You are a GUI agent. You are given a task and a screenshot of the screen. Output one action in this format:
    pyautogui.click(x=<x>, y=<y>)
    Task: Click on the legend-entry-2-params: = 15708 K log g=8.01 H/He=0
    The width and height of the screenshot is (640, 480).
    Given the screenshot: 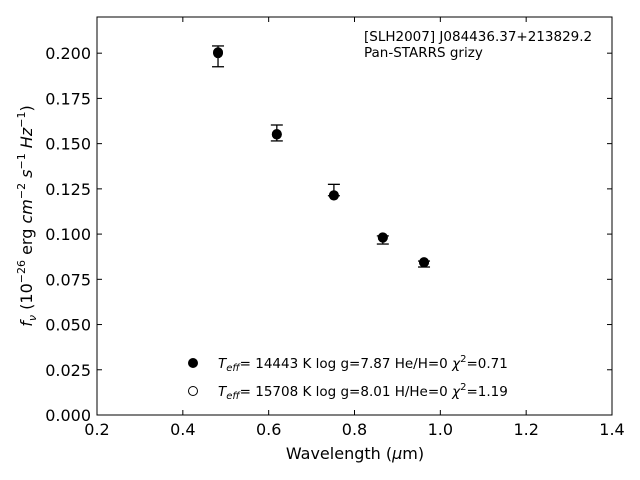 What is the action you would take?
    pyautogui.click(x=346, y=392)
    